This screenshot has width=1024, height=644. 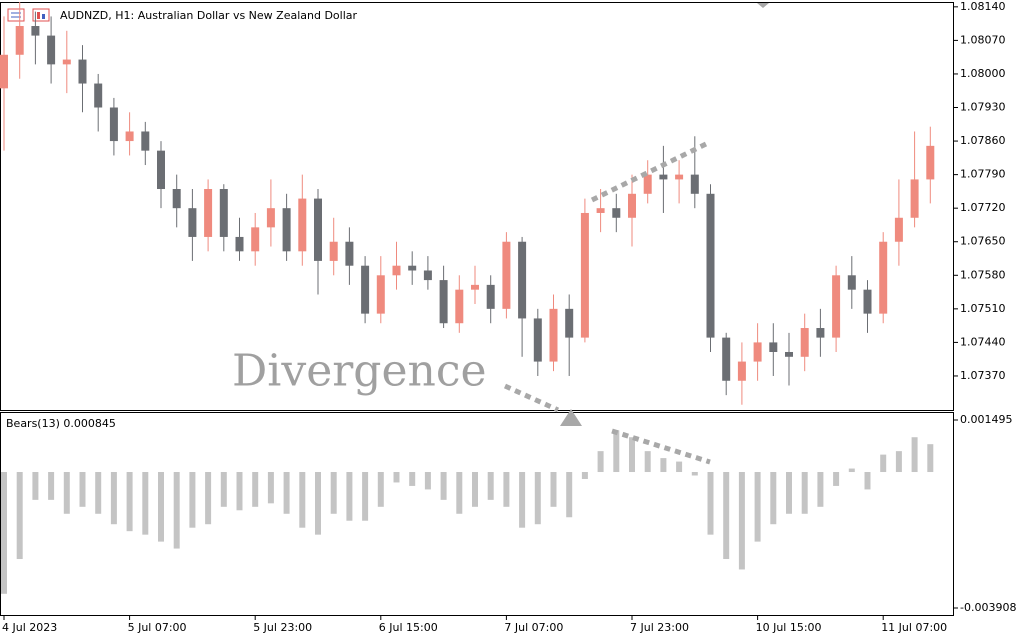 I want to click on y-tick-label: 0.001495, so click(x=986, y=419).